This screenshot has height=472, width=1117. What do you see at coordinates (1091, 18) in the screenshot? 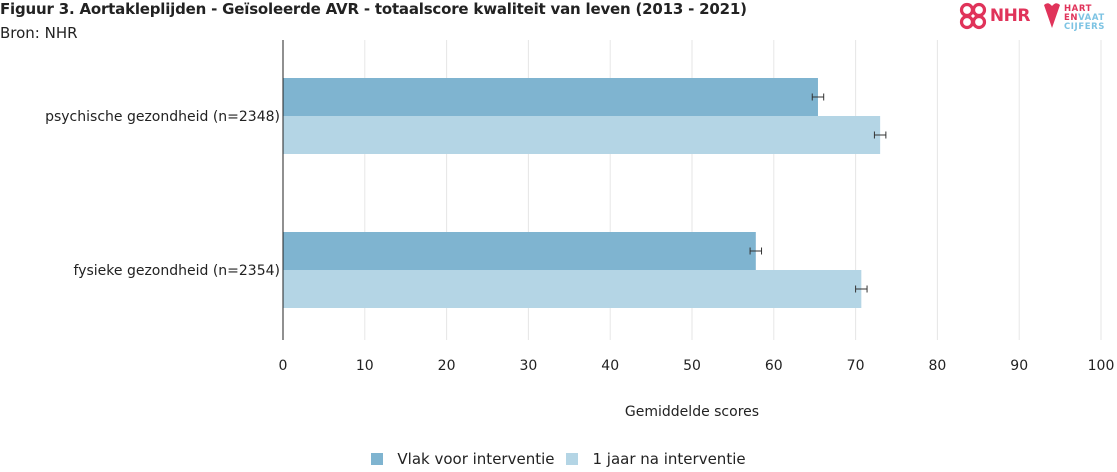
I see `hv-line2-rest: VAAT` at bounding box center [1091, 18].